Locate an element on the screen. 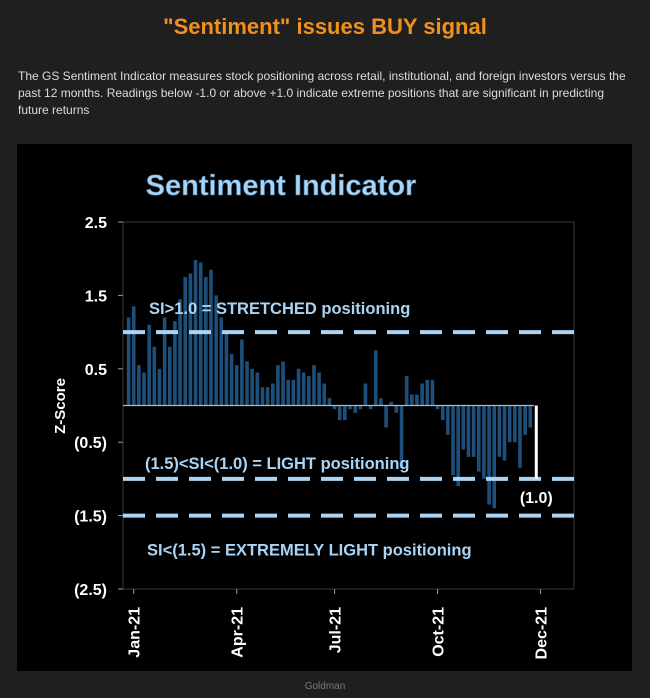  y-tick-label: (0.5) is located at coordinates (90, 443).